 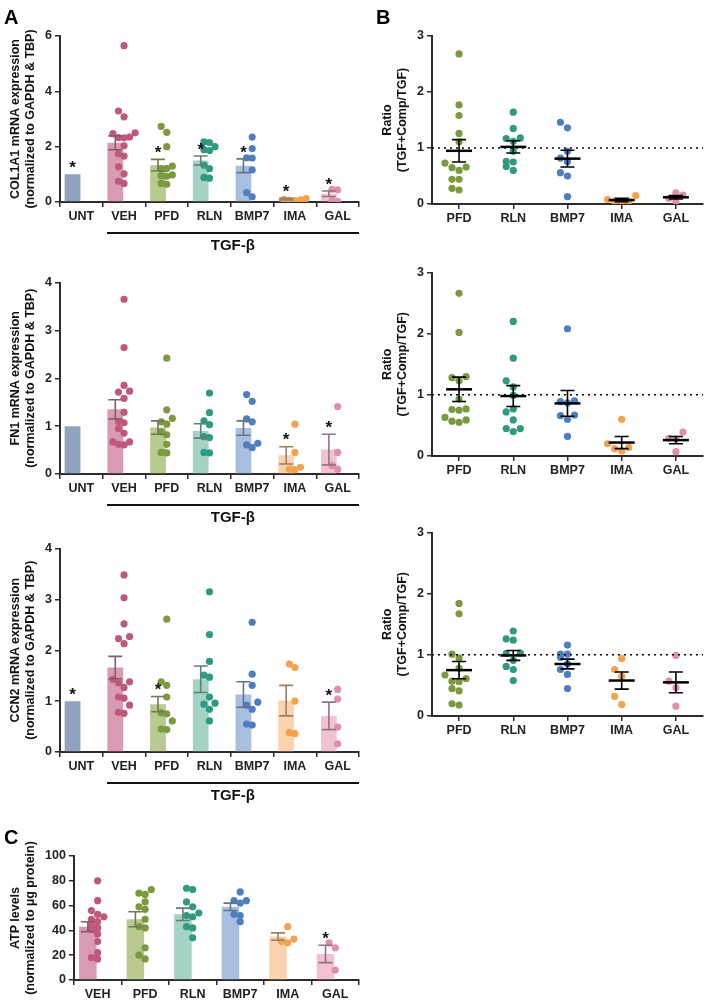 What do you see at coordinates (58, 929) in the screenshot?
I see `y-tick-label: 40` at bounding box center [58, 929].